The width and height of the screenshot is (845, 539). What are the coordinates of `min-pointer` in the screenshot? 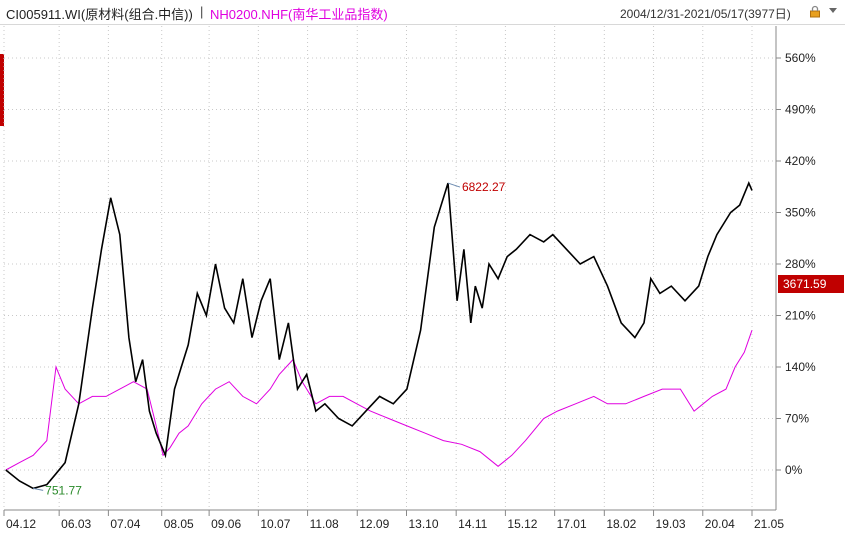 It's located at (38, 489).